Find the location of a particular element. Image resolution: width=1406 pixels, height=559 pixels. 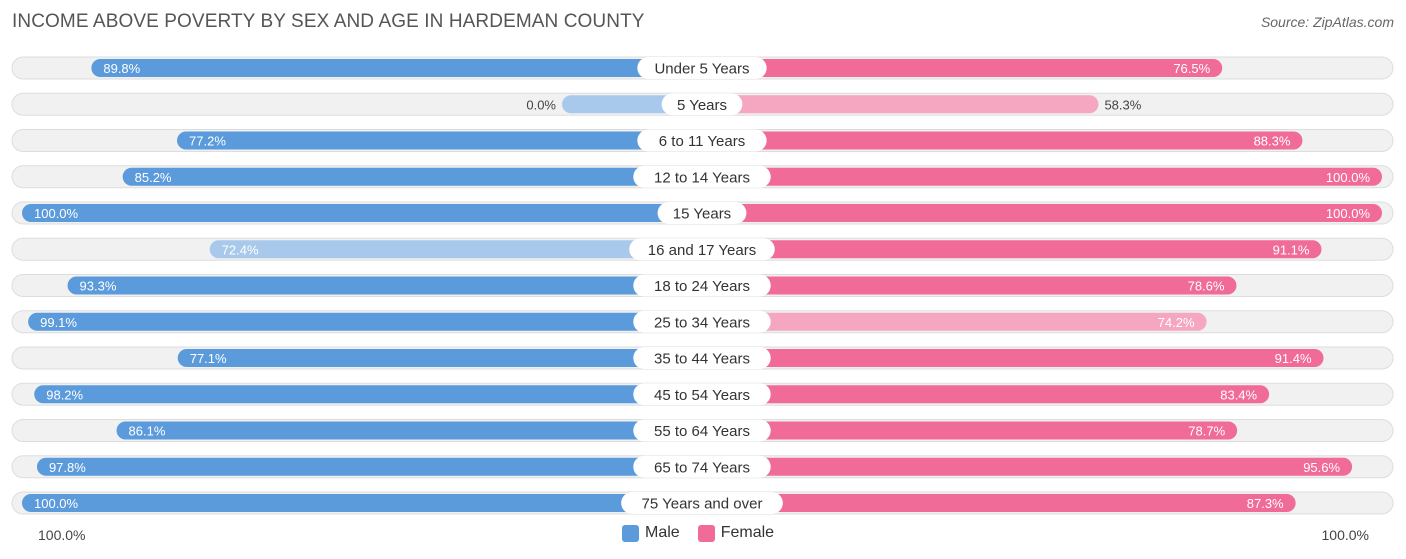

category-label: 25 to 34 Years is located at coordinates (702, 322).